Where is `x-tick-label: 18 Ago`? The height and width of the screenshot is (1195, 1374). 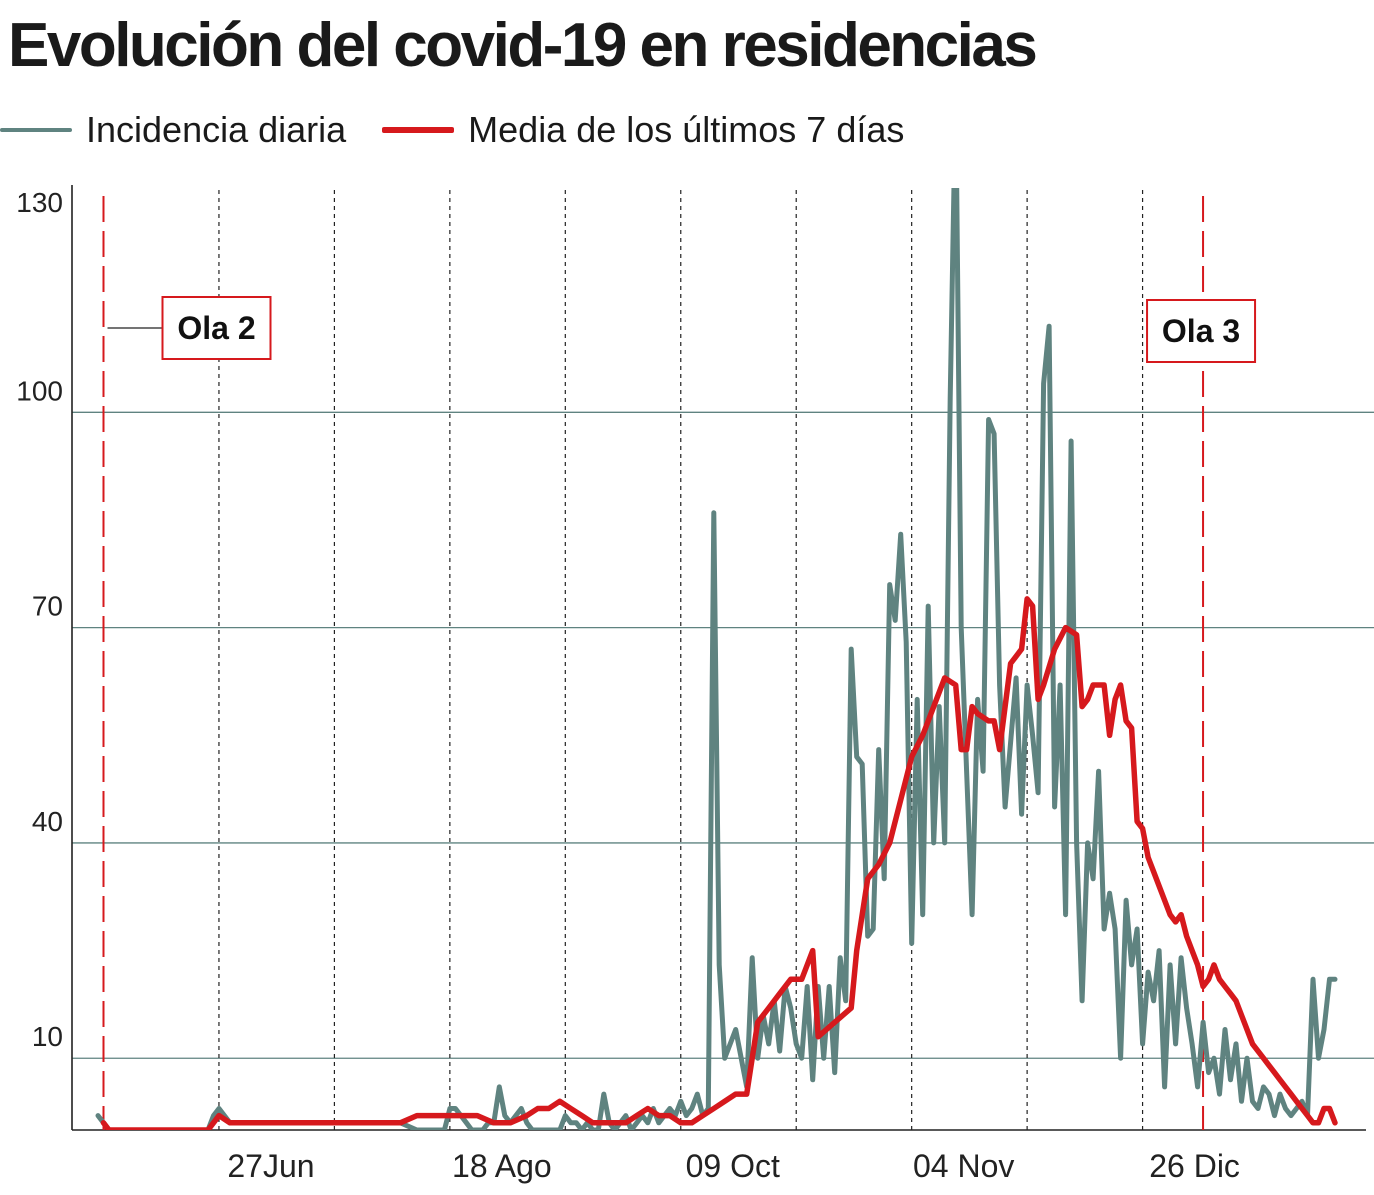 x-tick-label: 18 Ago is located at coordinates (502, 1166).